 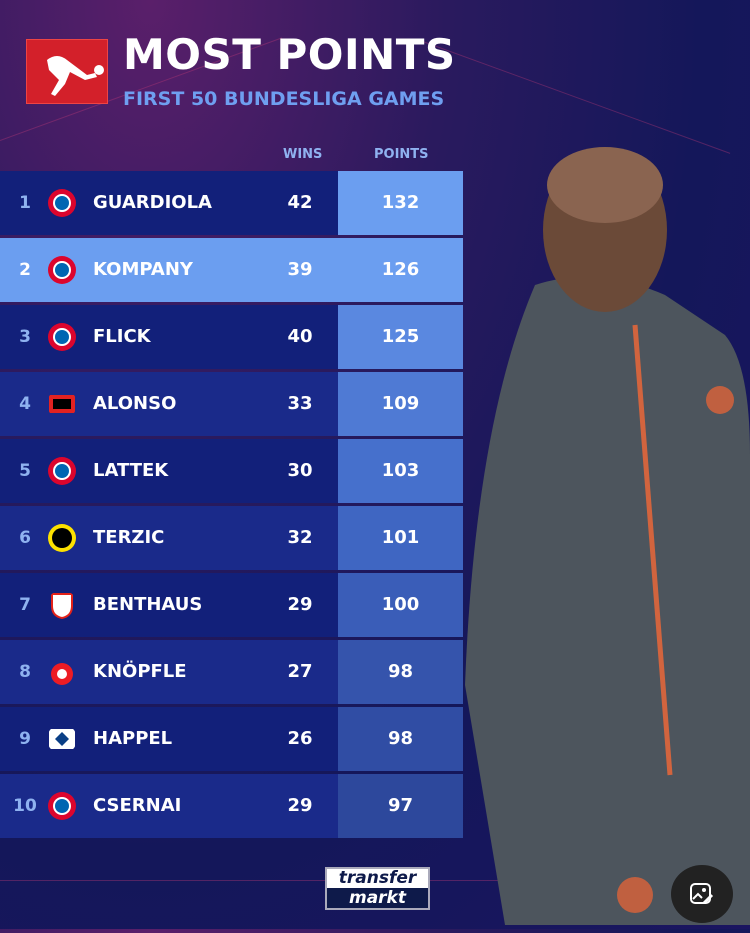 I want to click on rank: 6, so click(x=25, y=538).